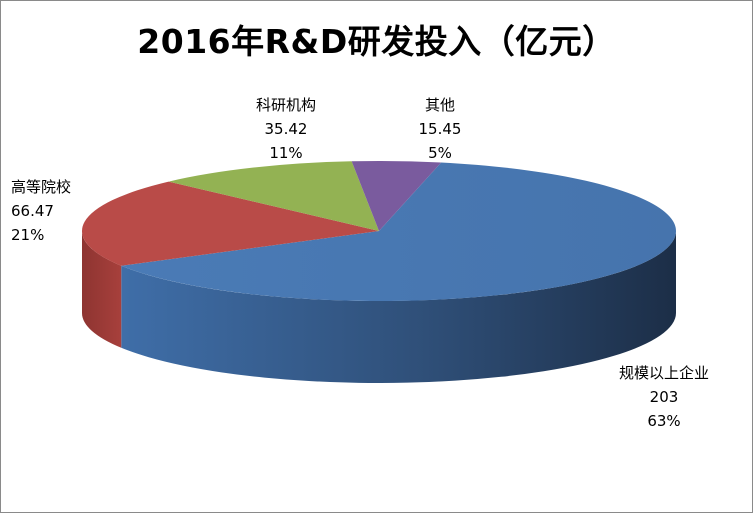  What do you see at coordinates (664, 397) in the screenshot?
I see `data-label-1: 规模以上企业 203 63%` at bounding box center [664, 397].